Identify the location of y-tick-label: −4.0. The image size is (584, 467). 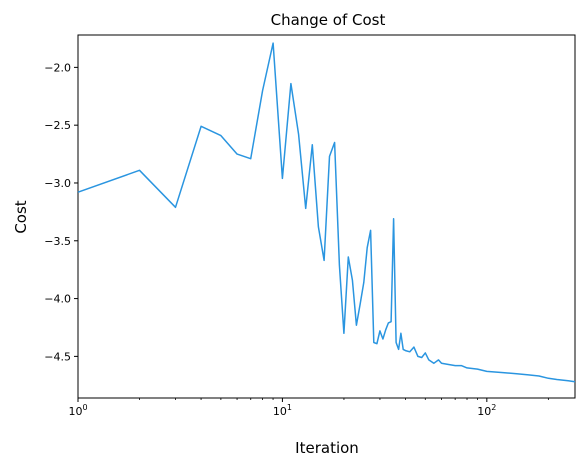
(57, 299).